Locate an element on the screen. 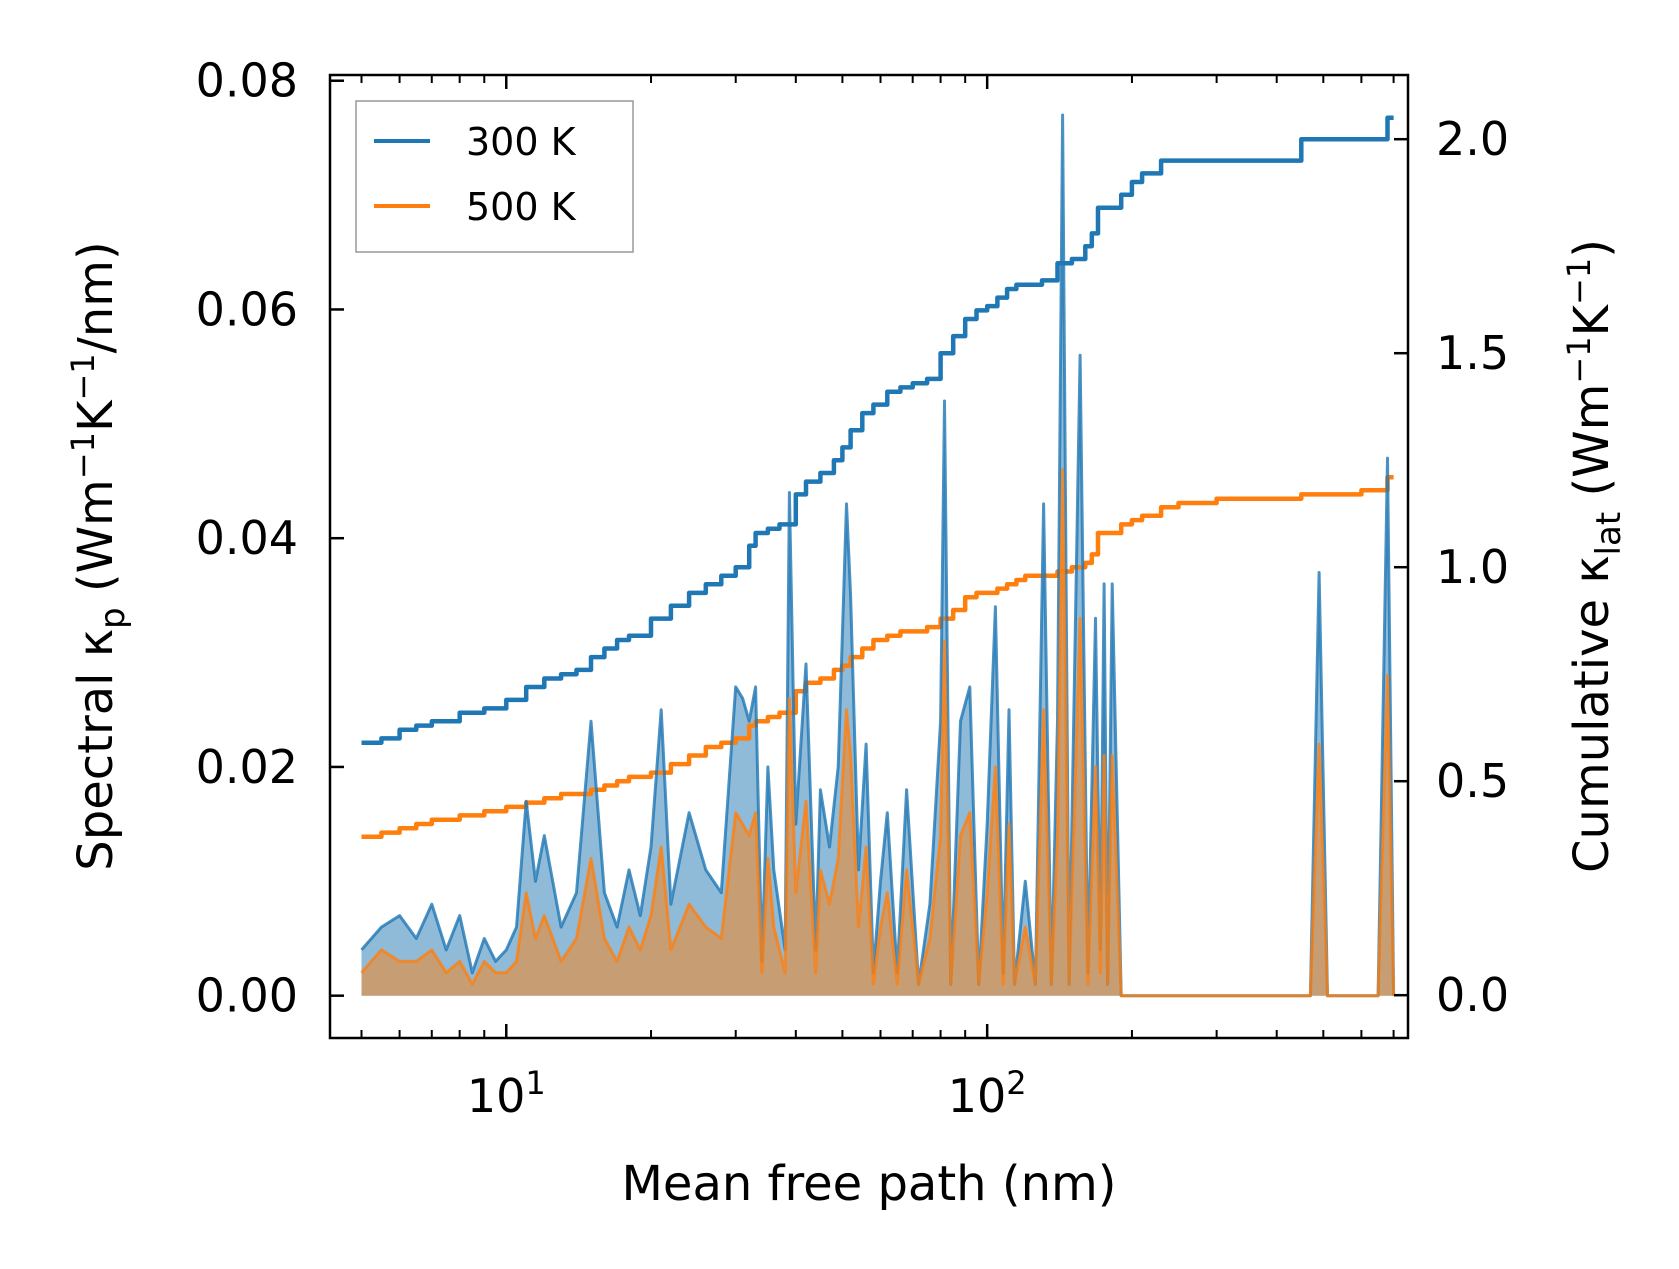 The width and height of the screenshot is (1679, 1269). left-tick-label: 0.00 is located at coordinates (247, 996).